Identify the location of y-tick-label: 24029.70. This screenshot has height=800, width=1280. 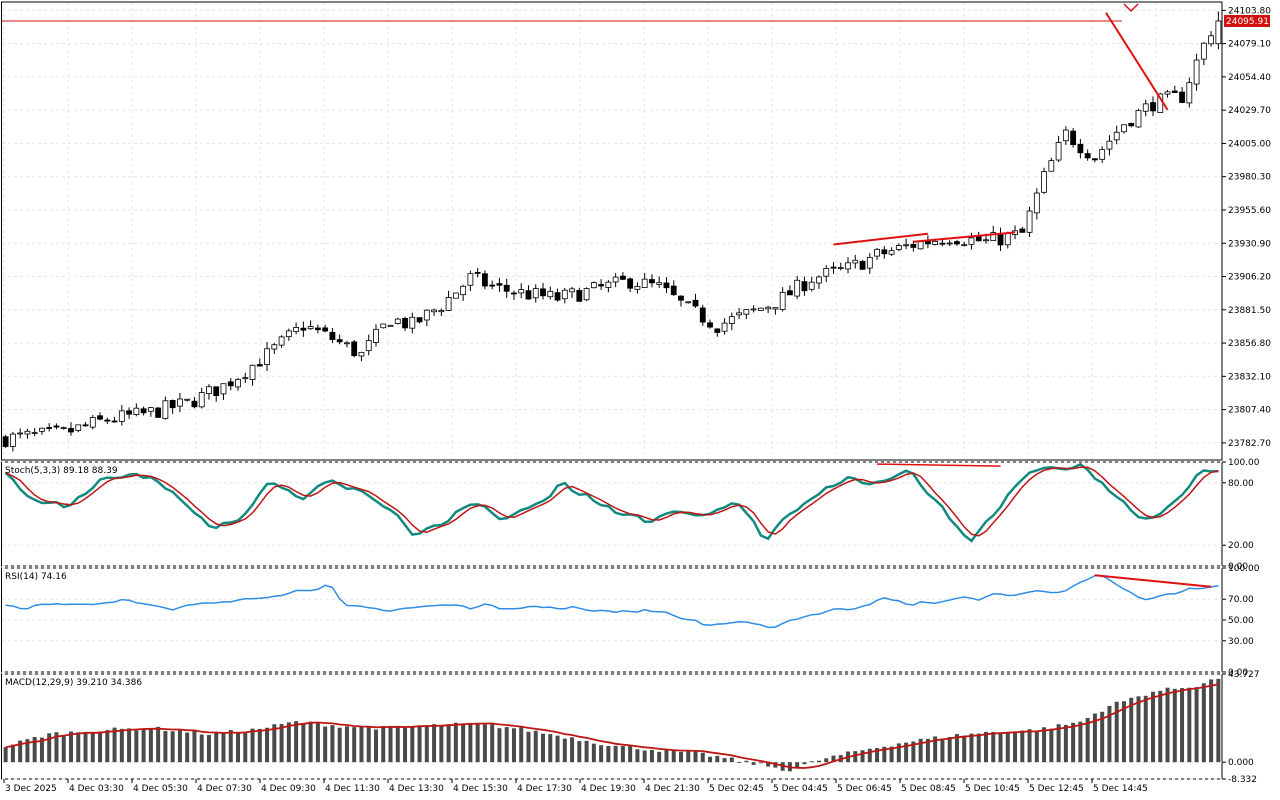
(1249, 111).